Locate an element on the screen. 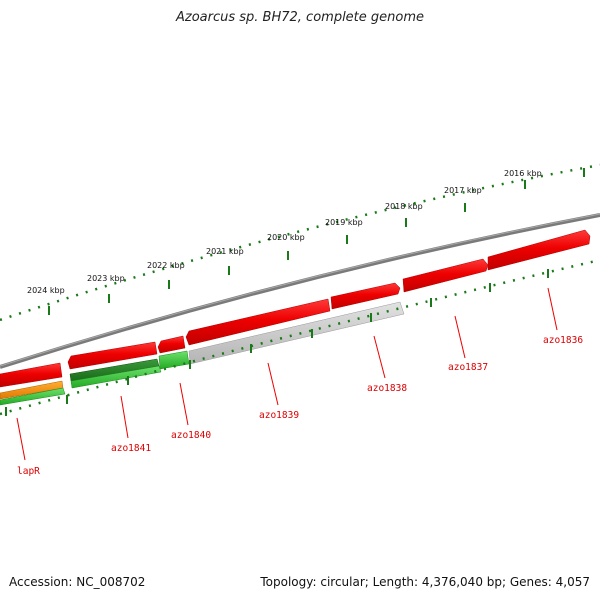 Image resolution: width=600 pixels, height=600 pixels. gene-label-azo1836: azo1836 is located at coordinates (563, 340).